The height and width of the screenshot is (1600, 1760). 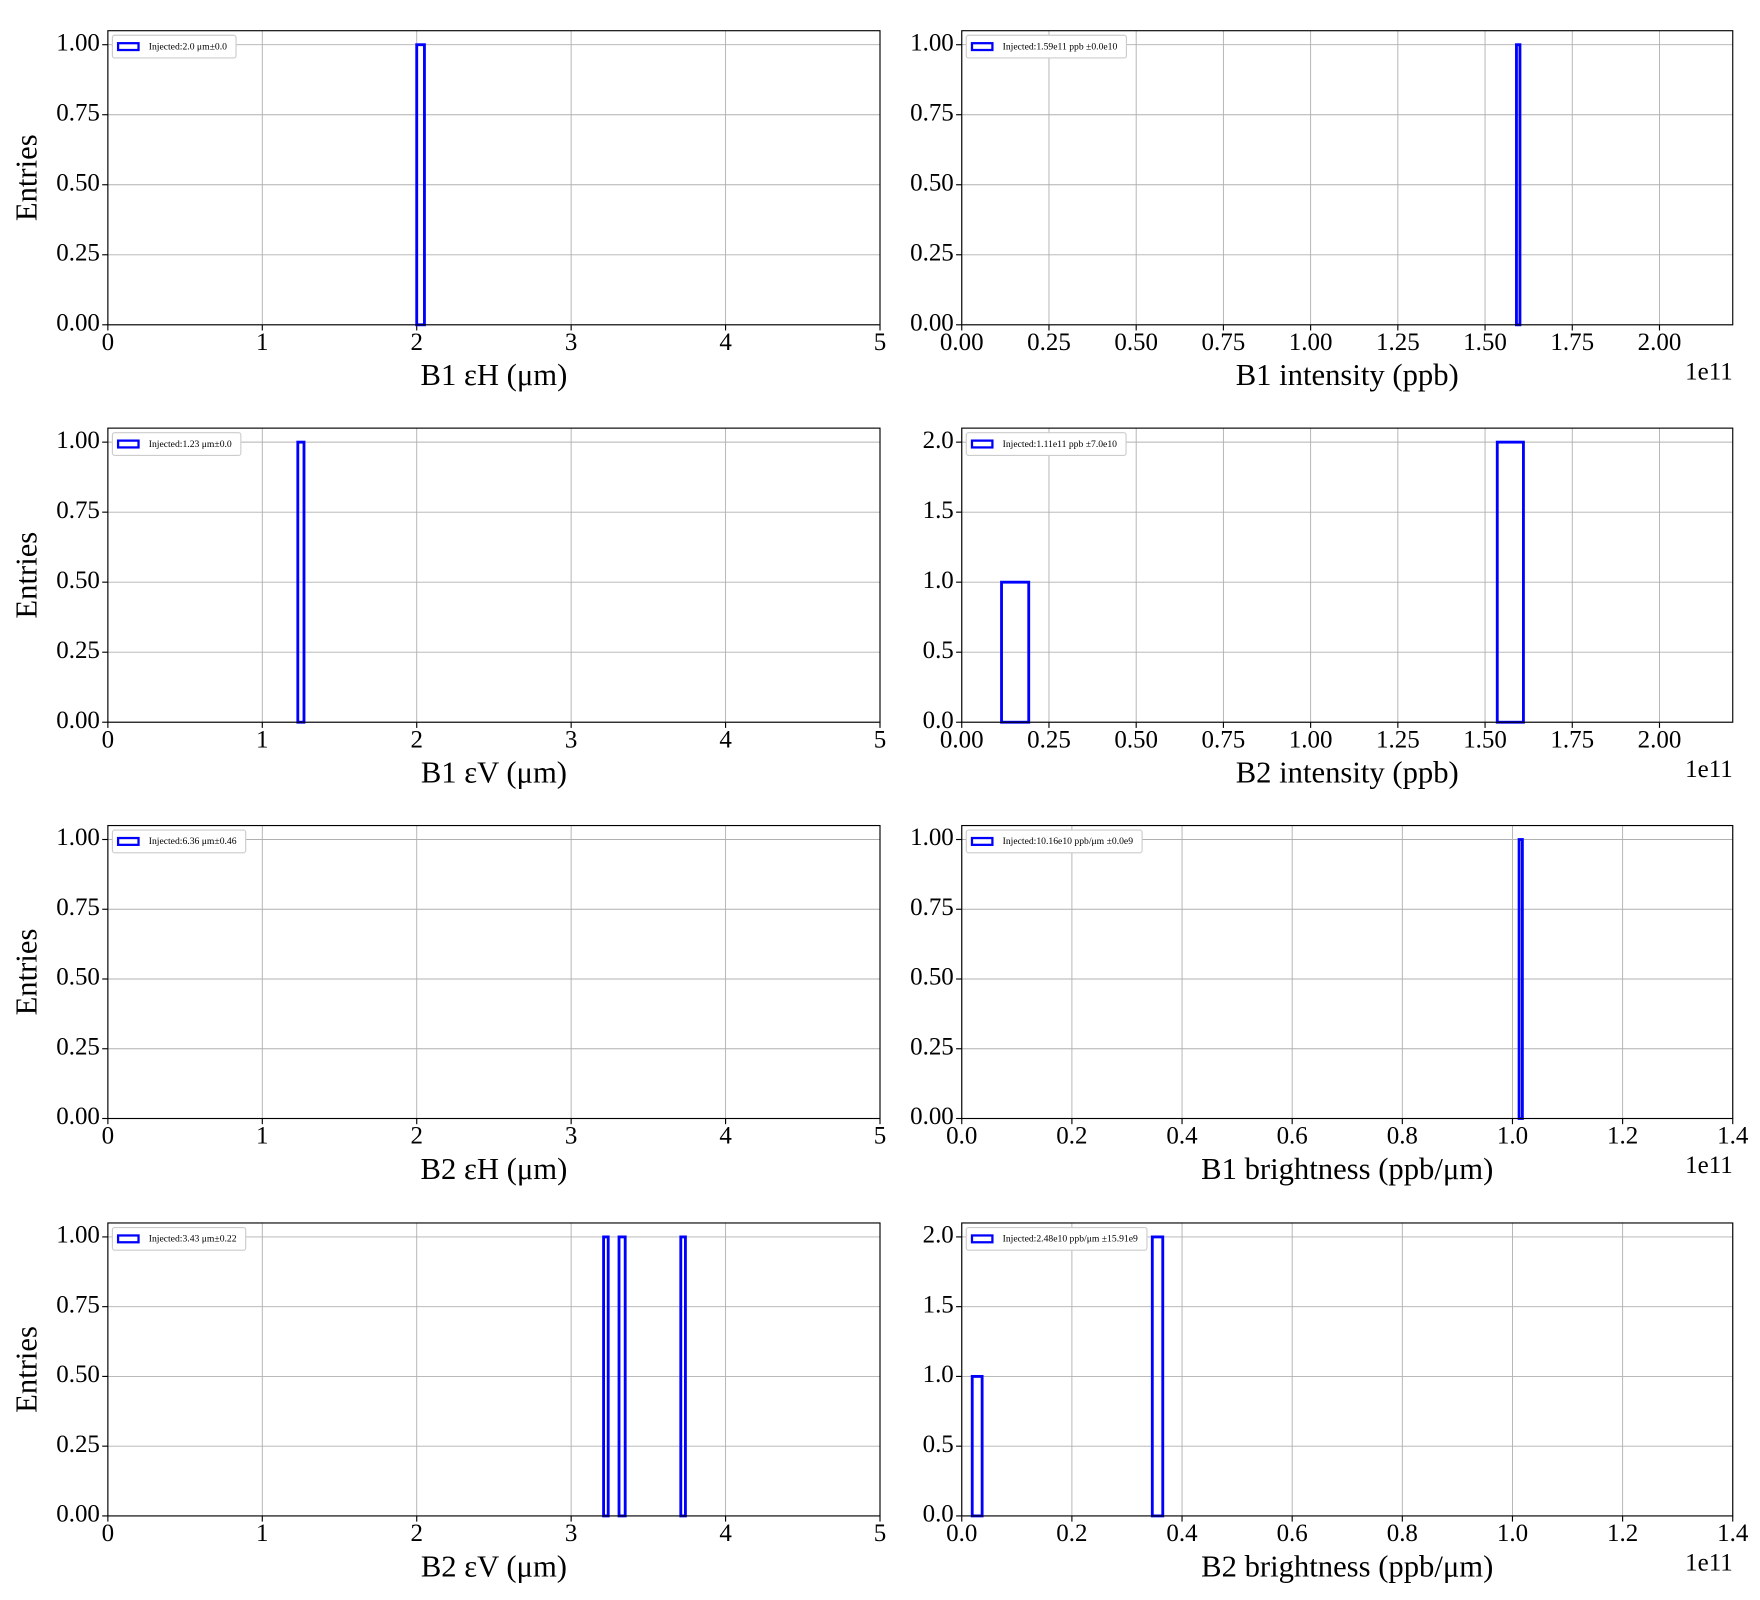 What do you see at coordinates (1512, 1136) in the screenshot?
I see `x-tick-label: 1.0` at bounding box center [1512, 1136].